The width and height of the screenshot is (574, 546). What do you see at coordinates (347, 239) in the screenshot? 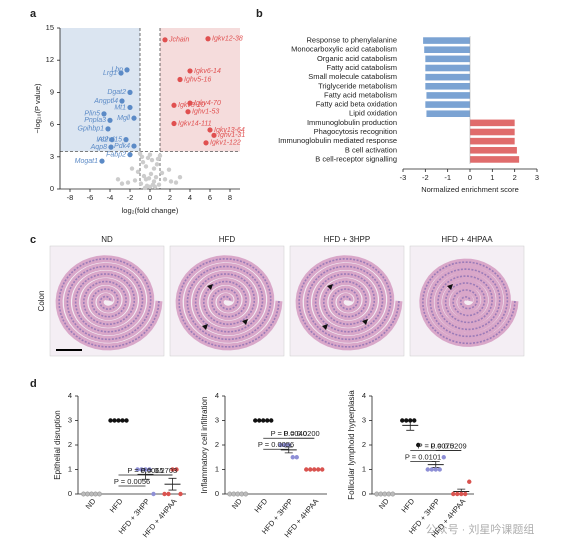
I see `image-title: HFD + 3HPP` at bounding box center [347, 239].